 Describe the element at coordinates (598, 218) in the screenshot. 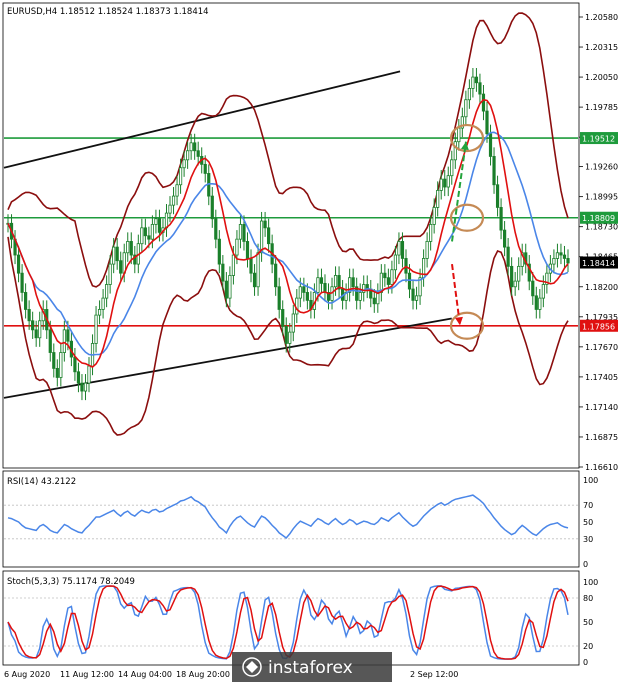

I see `level-price-label: 1.18809` at that location.